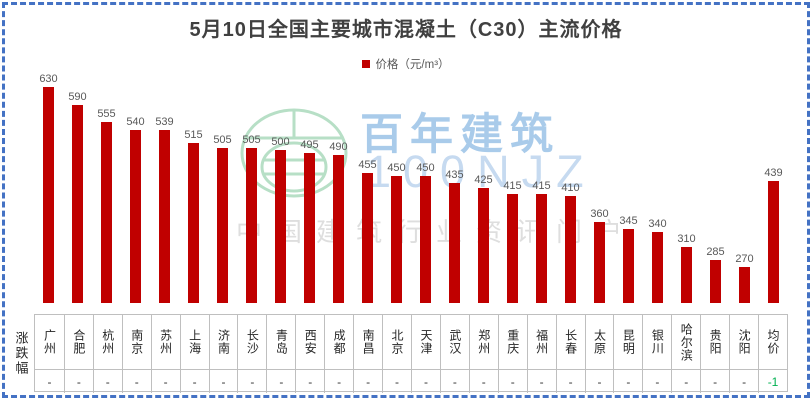  I want to click on city-label: 青岛, so click(281, 342).